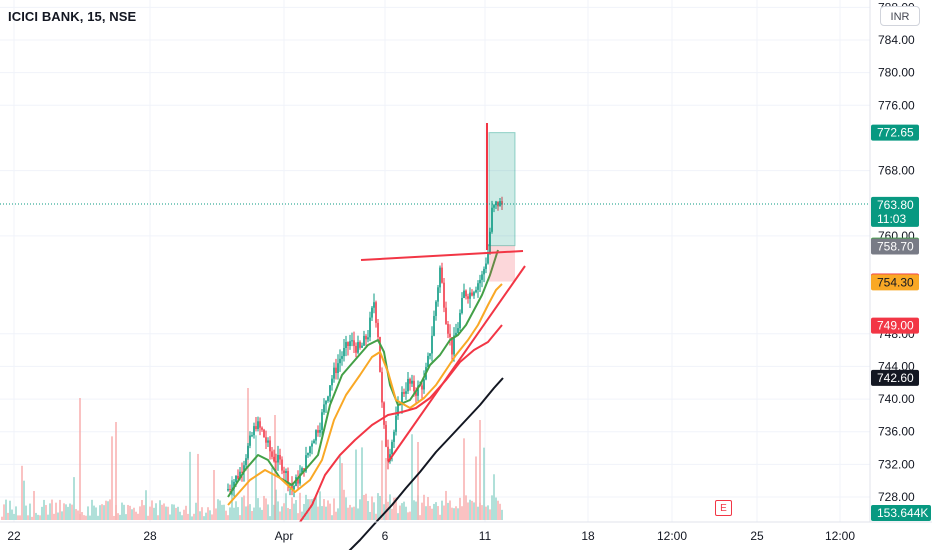 Image resolution: width=932 pixels, height=550 pixels. What do you see at coordinates (723, 508) in the screenshot?
I see `earnings-icon: E` at bounding box center [723, 508].